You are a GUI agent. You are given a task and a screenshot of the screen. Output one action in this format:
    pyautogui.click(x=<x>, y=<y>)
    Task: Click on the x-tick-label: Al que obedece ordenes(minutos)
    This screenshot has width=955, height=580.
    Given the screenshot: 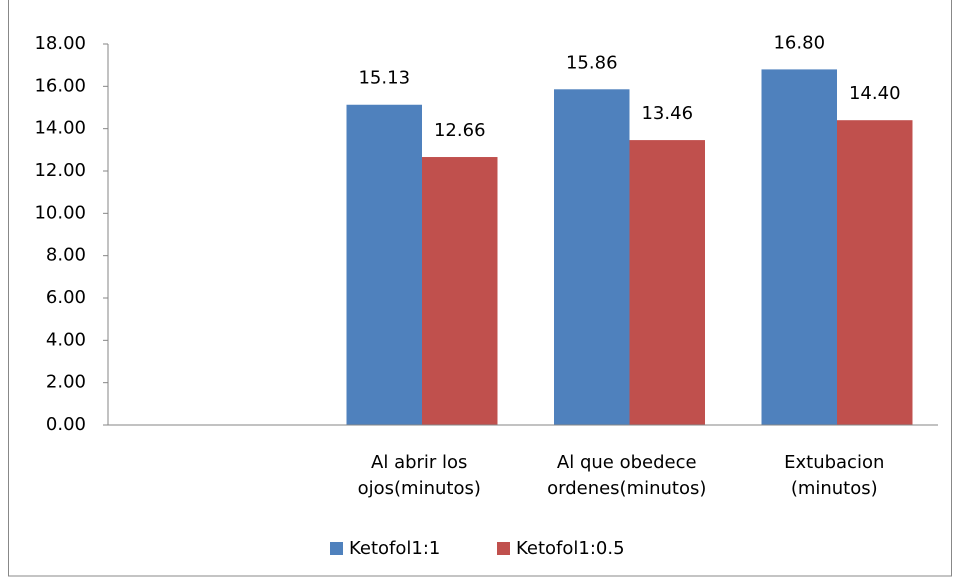 What is the action you would take?
    pyautogui.click(x=627, y=475)
    